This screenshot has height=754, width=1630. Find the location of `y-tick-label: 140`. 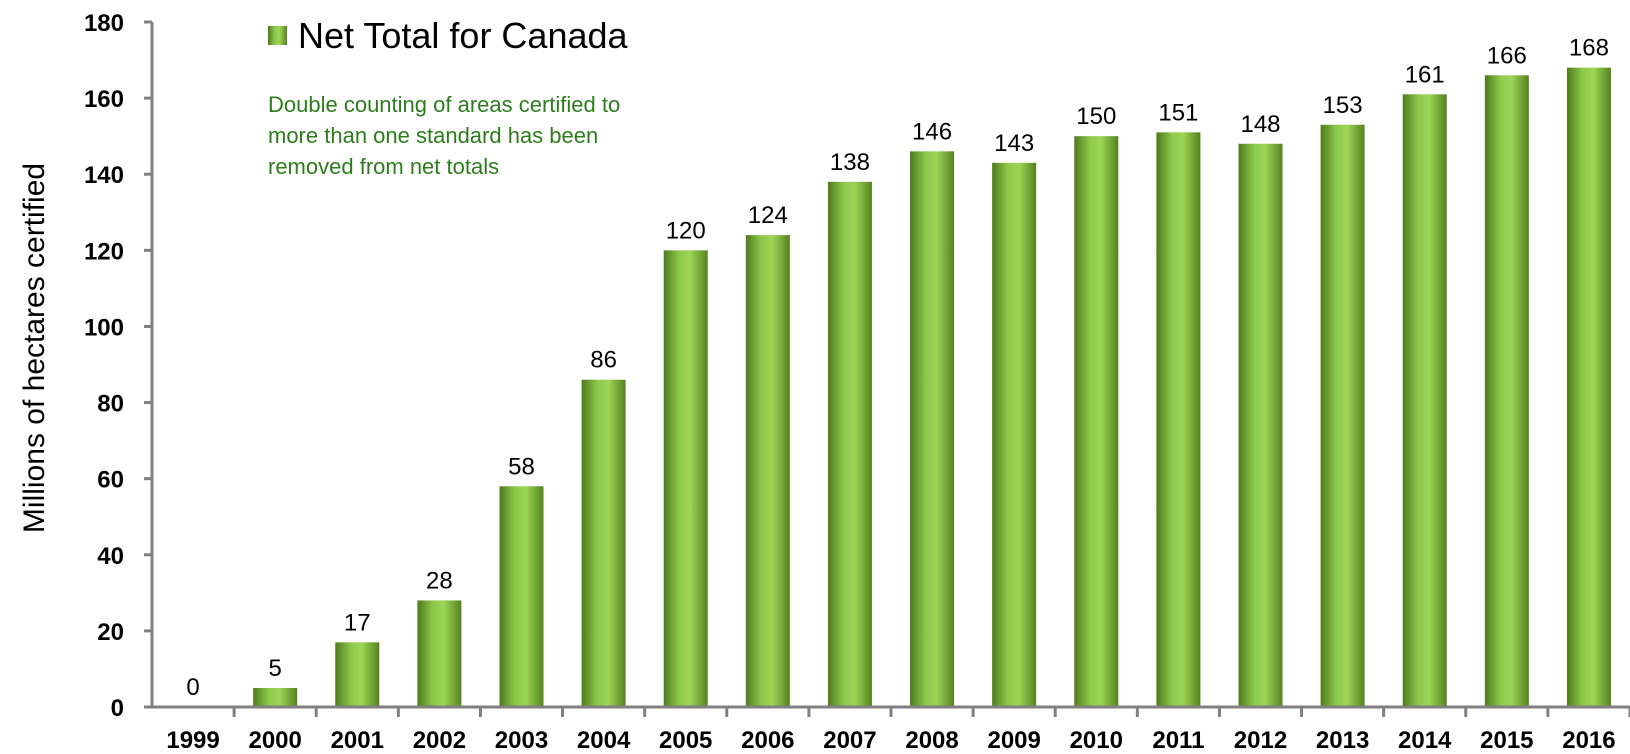

y-tick-label: 140 is located at coordinates (104, 175).